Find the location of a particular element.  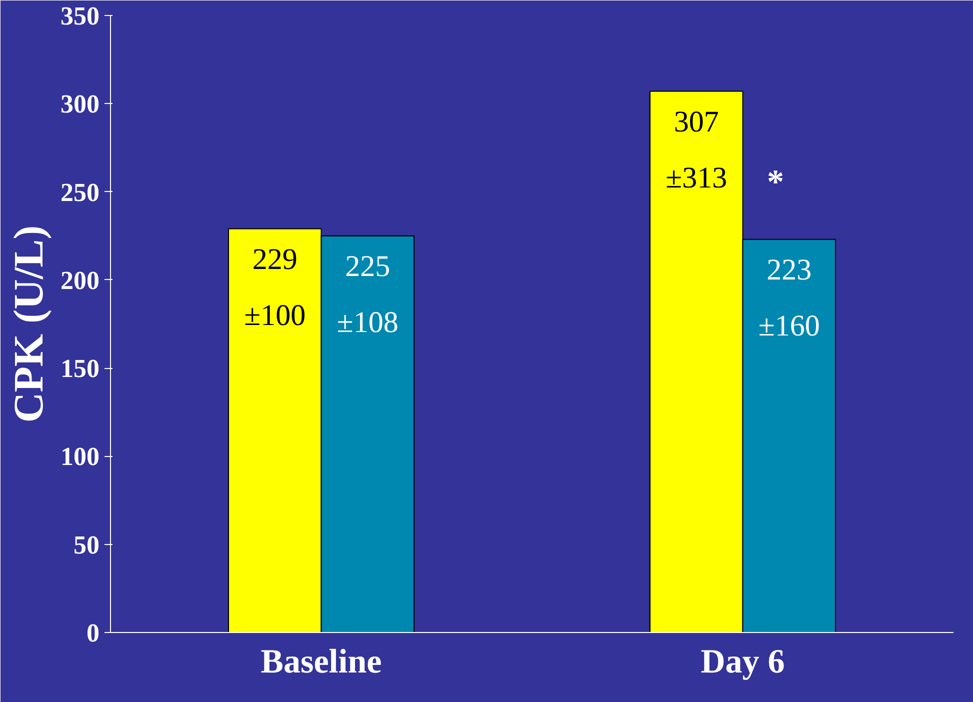

x-tick-label: Baseline is located at coordinates (321, 662).